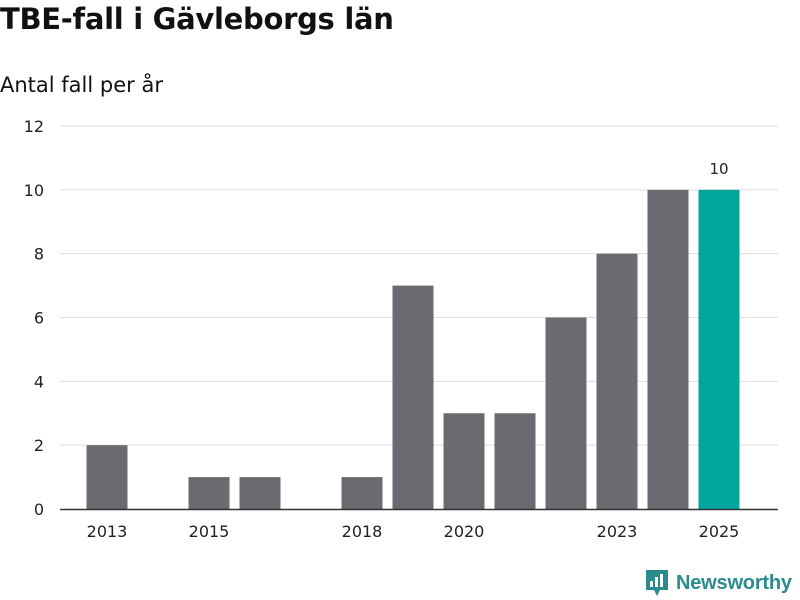 The height and width of the screenshot is (600, 800). I want to click on y-tick-label-6: 6, so click(39, 318).